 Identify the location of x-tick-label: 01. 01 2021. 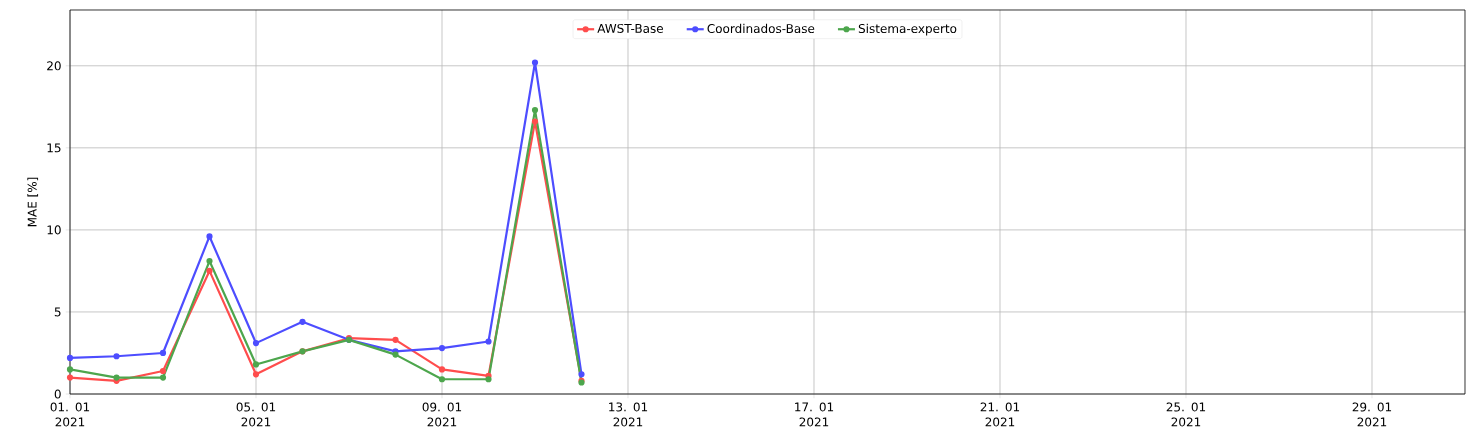
(70, 414).